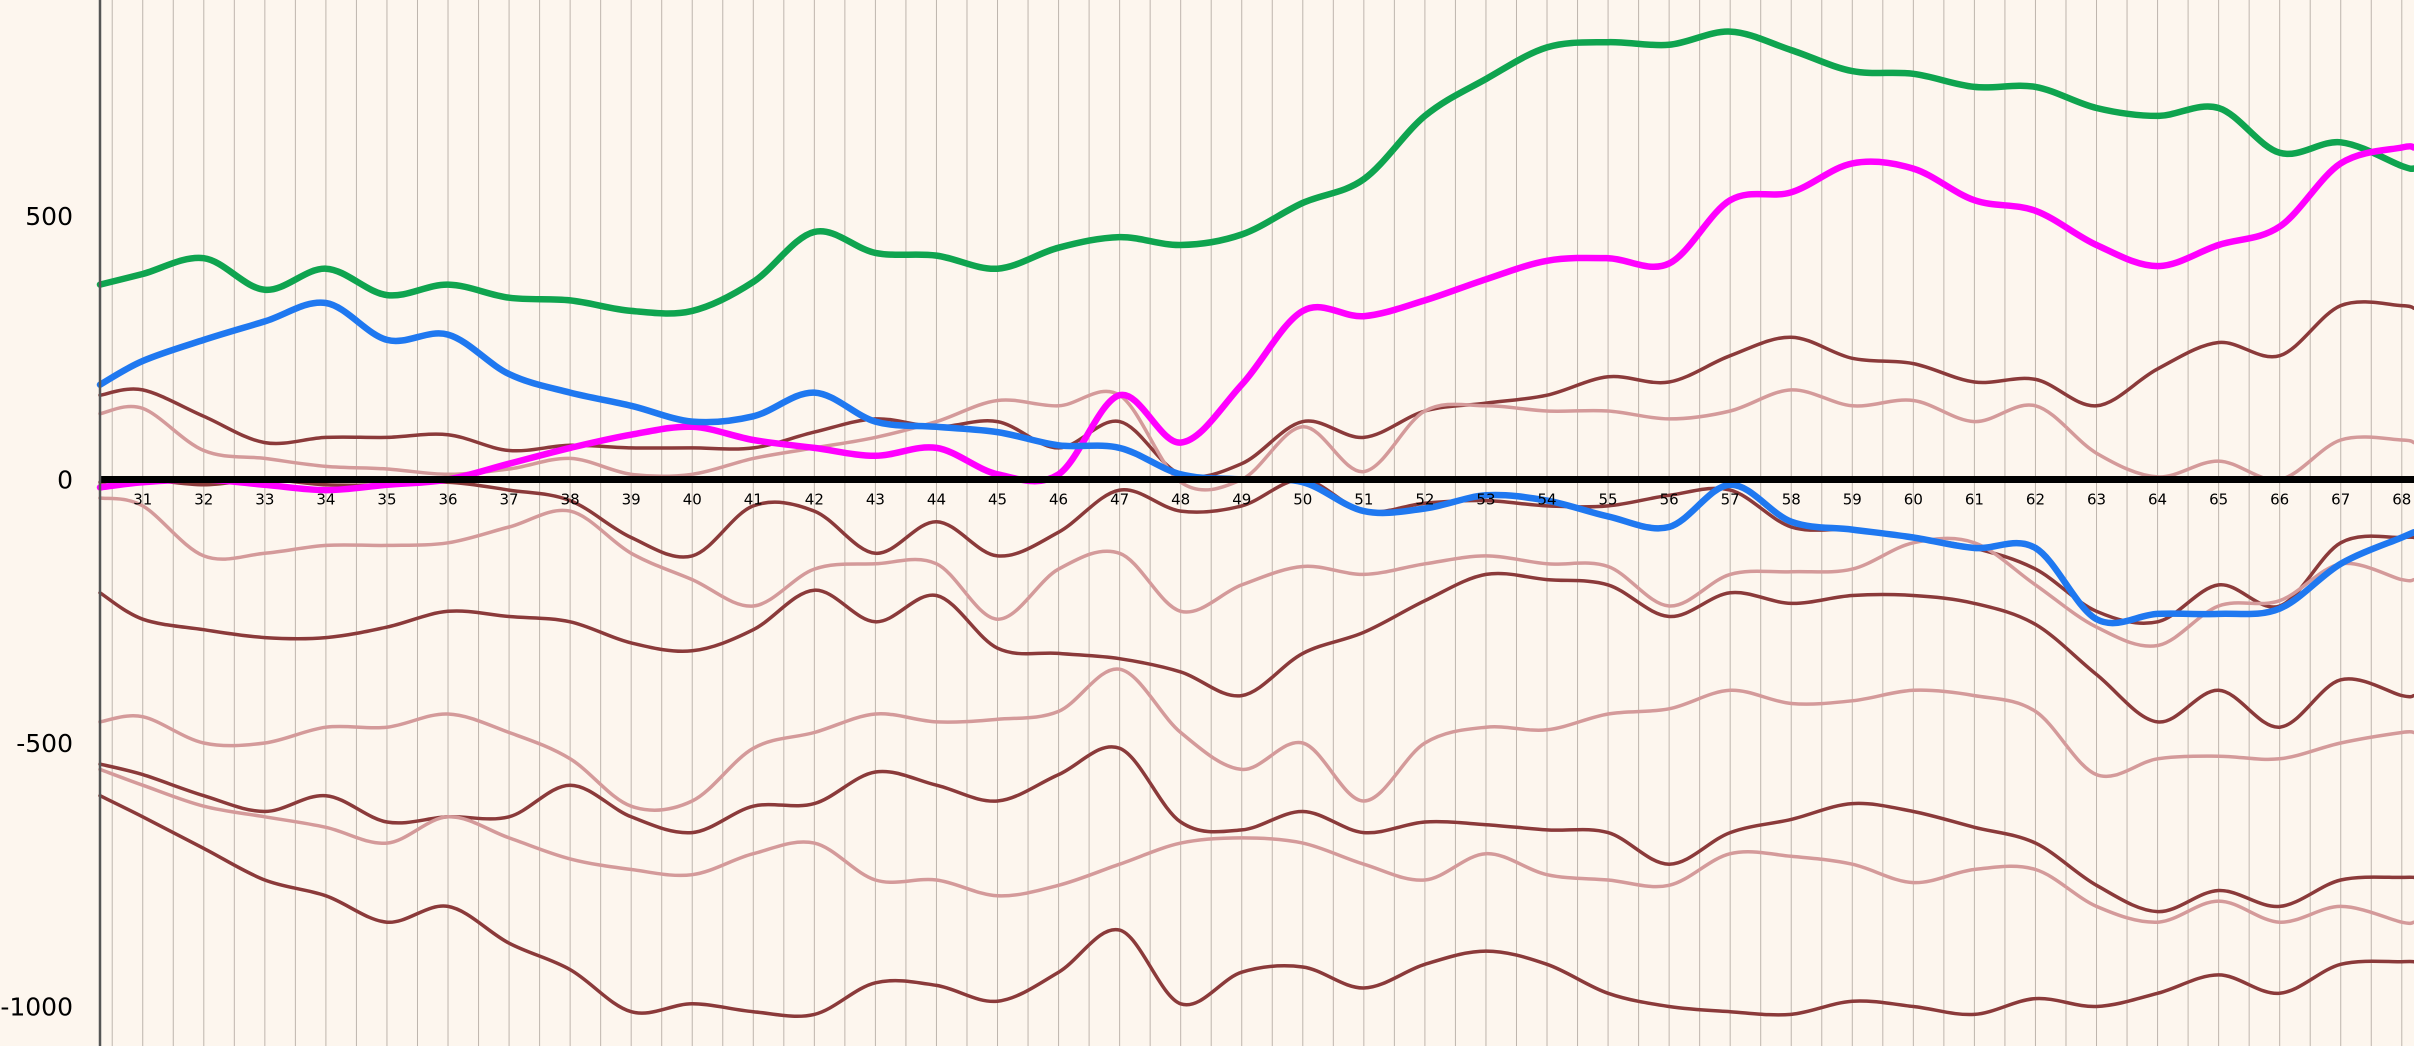 The image size is (2414, 1046). Describe the element at coordinates (997, 500) in the screenshot. I see `x-tick-label: 45` at that location.